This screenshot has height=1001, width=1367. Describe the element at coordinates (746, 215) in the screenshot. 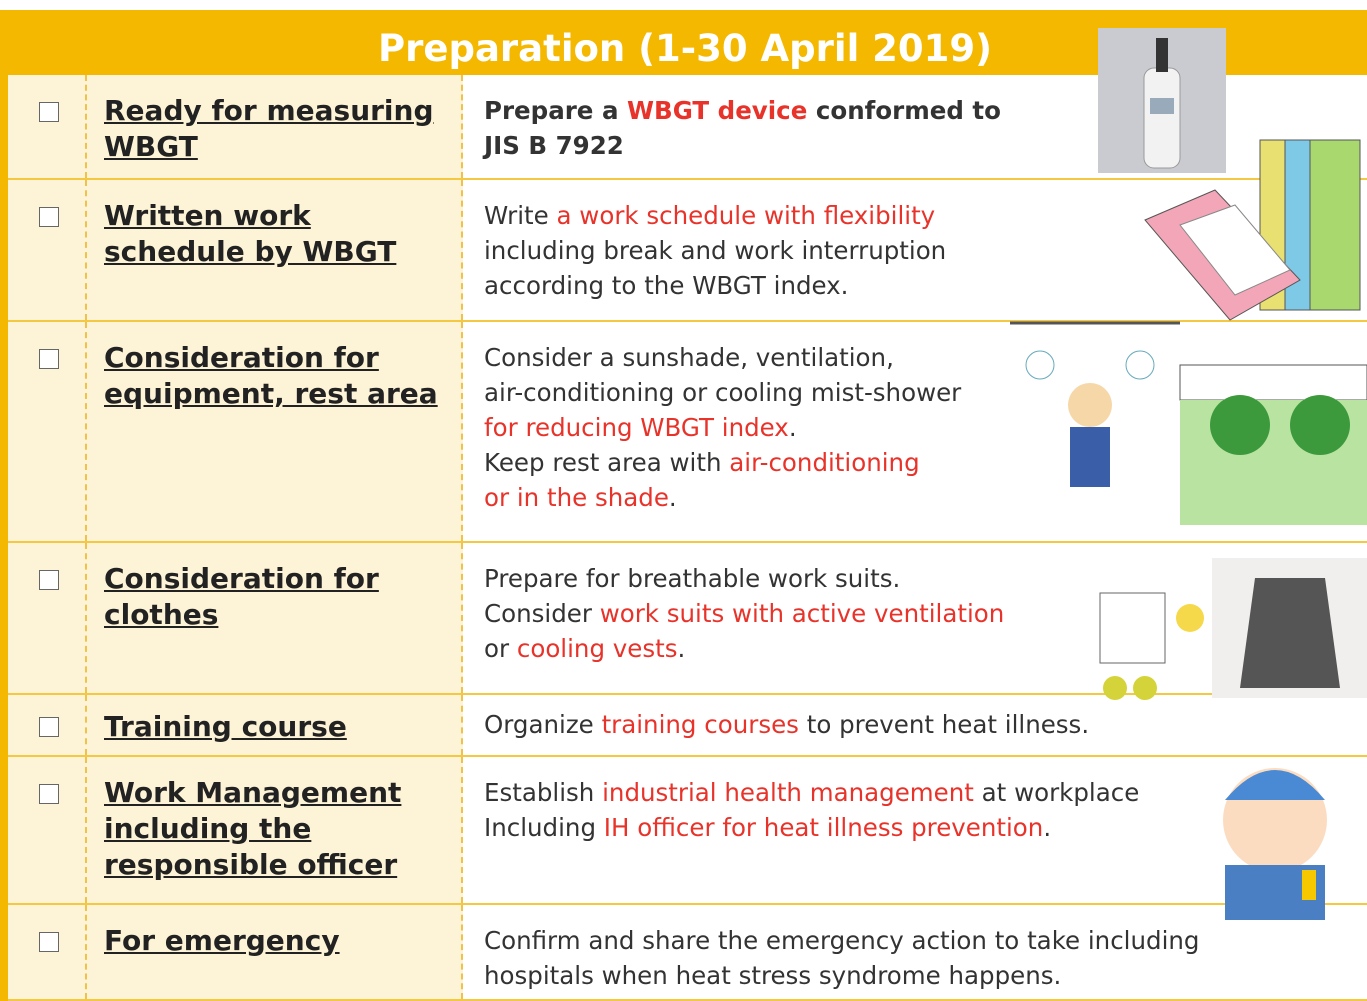

I see `highlight-text: a work schedule with flexibility` at that location.